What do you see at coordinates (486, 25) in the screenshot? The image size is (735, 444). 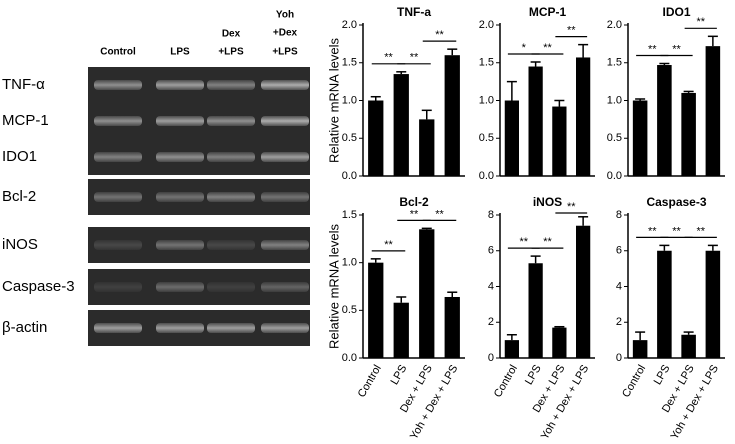 I see `y-tick-label: 2.0` at bounding box center [486, 25].